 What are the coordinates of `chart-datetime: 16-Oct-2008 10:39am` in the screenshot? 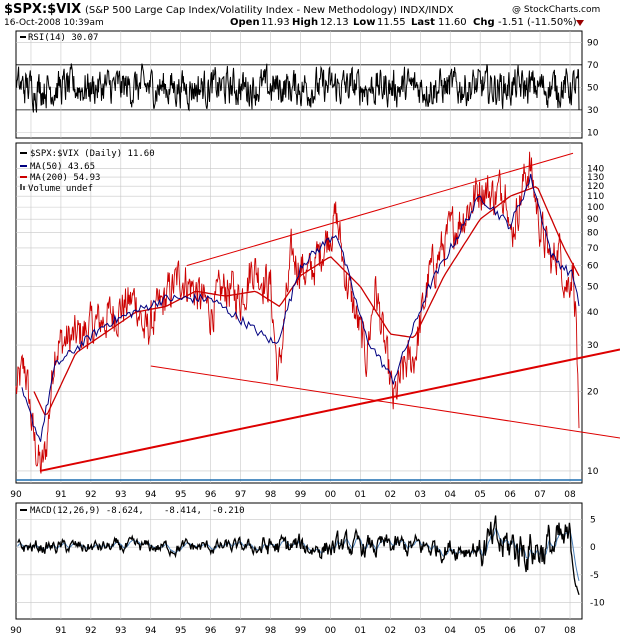 It's located at (54, 23).